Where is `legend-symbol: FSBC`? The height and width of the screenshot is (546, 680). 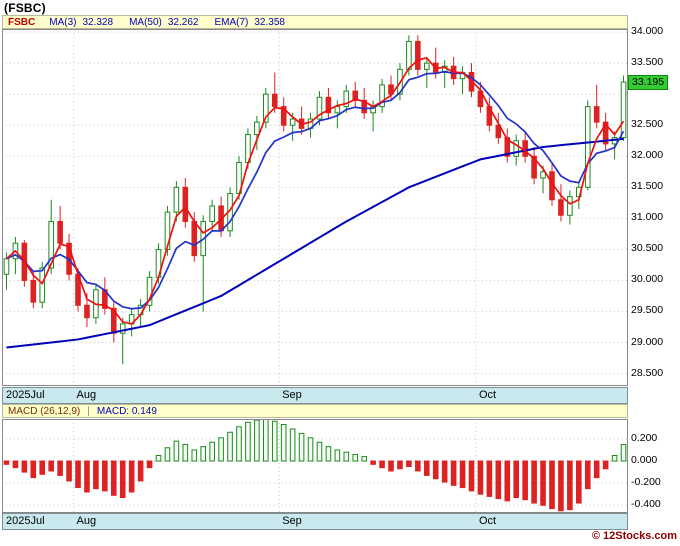 legend-symbol: FSBC is located at coordinates (22, 22).